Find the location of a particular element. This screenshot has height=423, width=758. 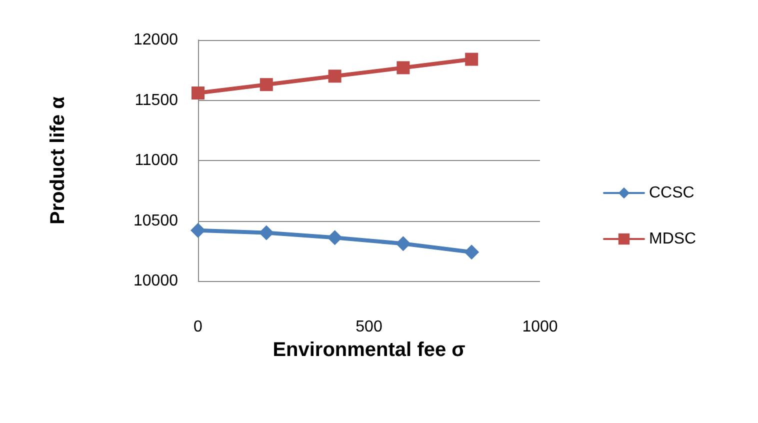

legend-label: MDSC is located at coordinates (672, 239).